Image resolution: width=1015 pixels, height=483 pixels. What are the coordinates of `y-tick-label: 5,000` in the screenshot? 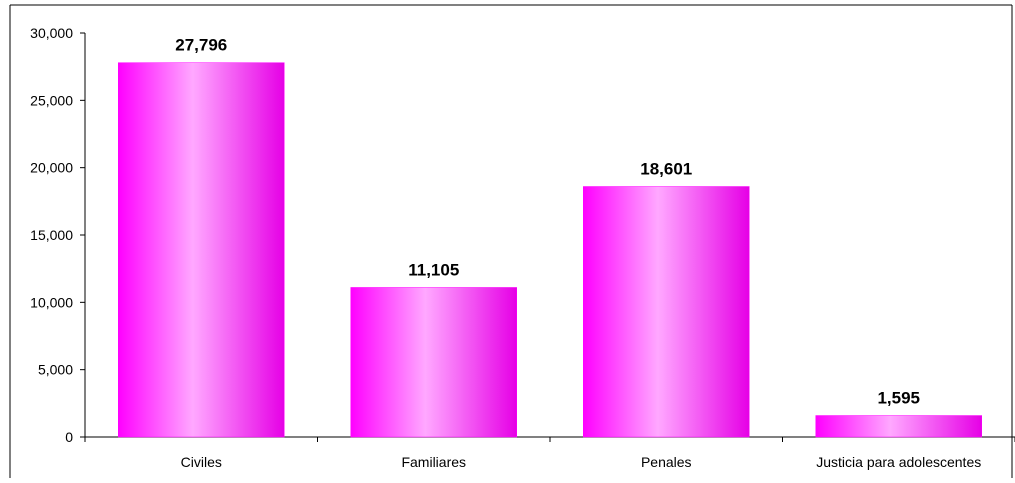 It's located at (55, 370).